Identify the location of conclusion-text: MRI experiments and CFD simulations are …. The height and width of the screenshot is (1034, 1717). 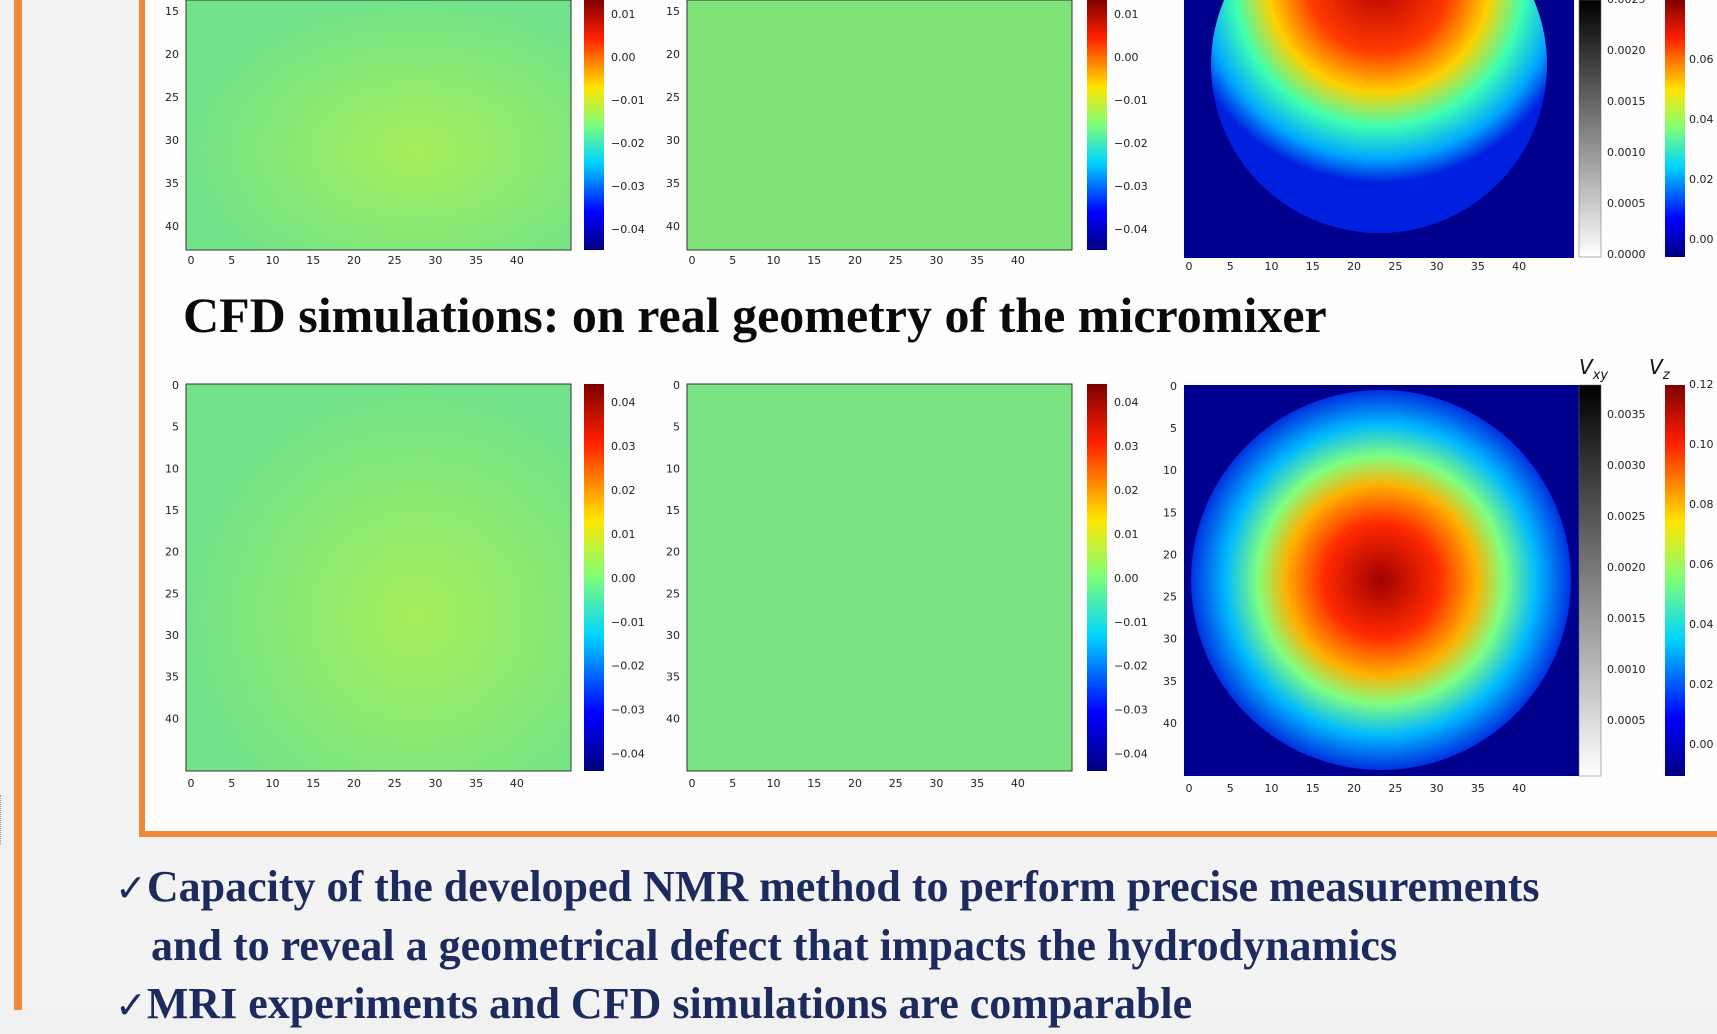
(669, 1003).